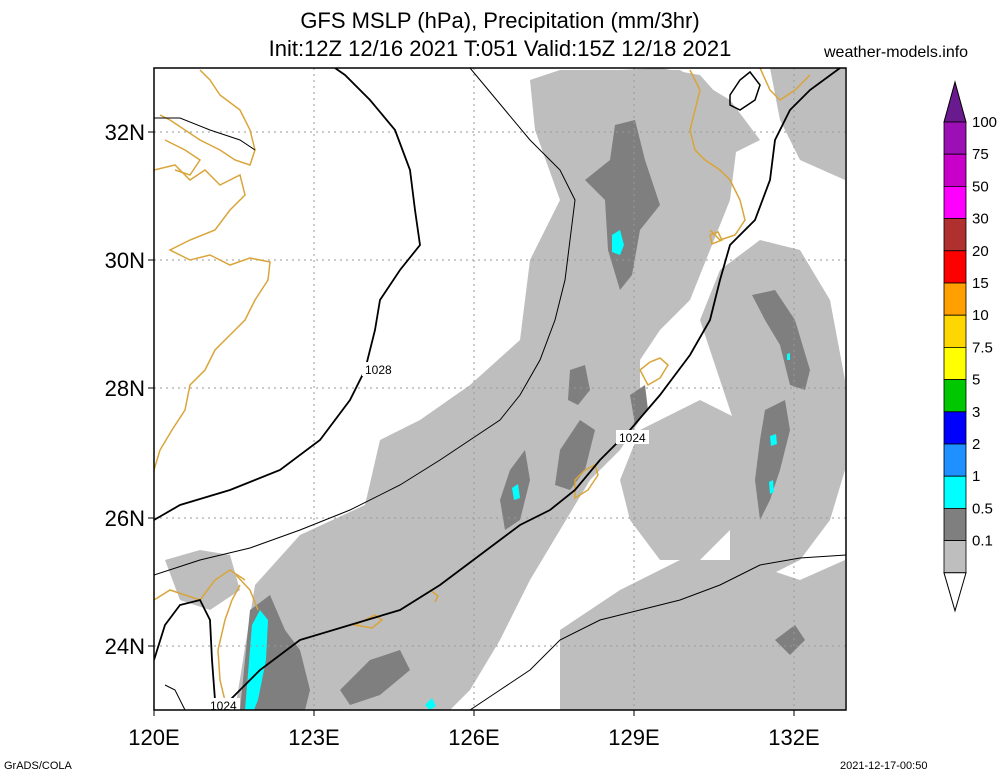 The height and width of the screenshot is (779, 1000). I want to click on coast-inner-bay, so click(183, 157).